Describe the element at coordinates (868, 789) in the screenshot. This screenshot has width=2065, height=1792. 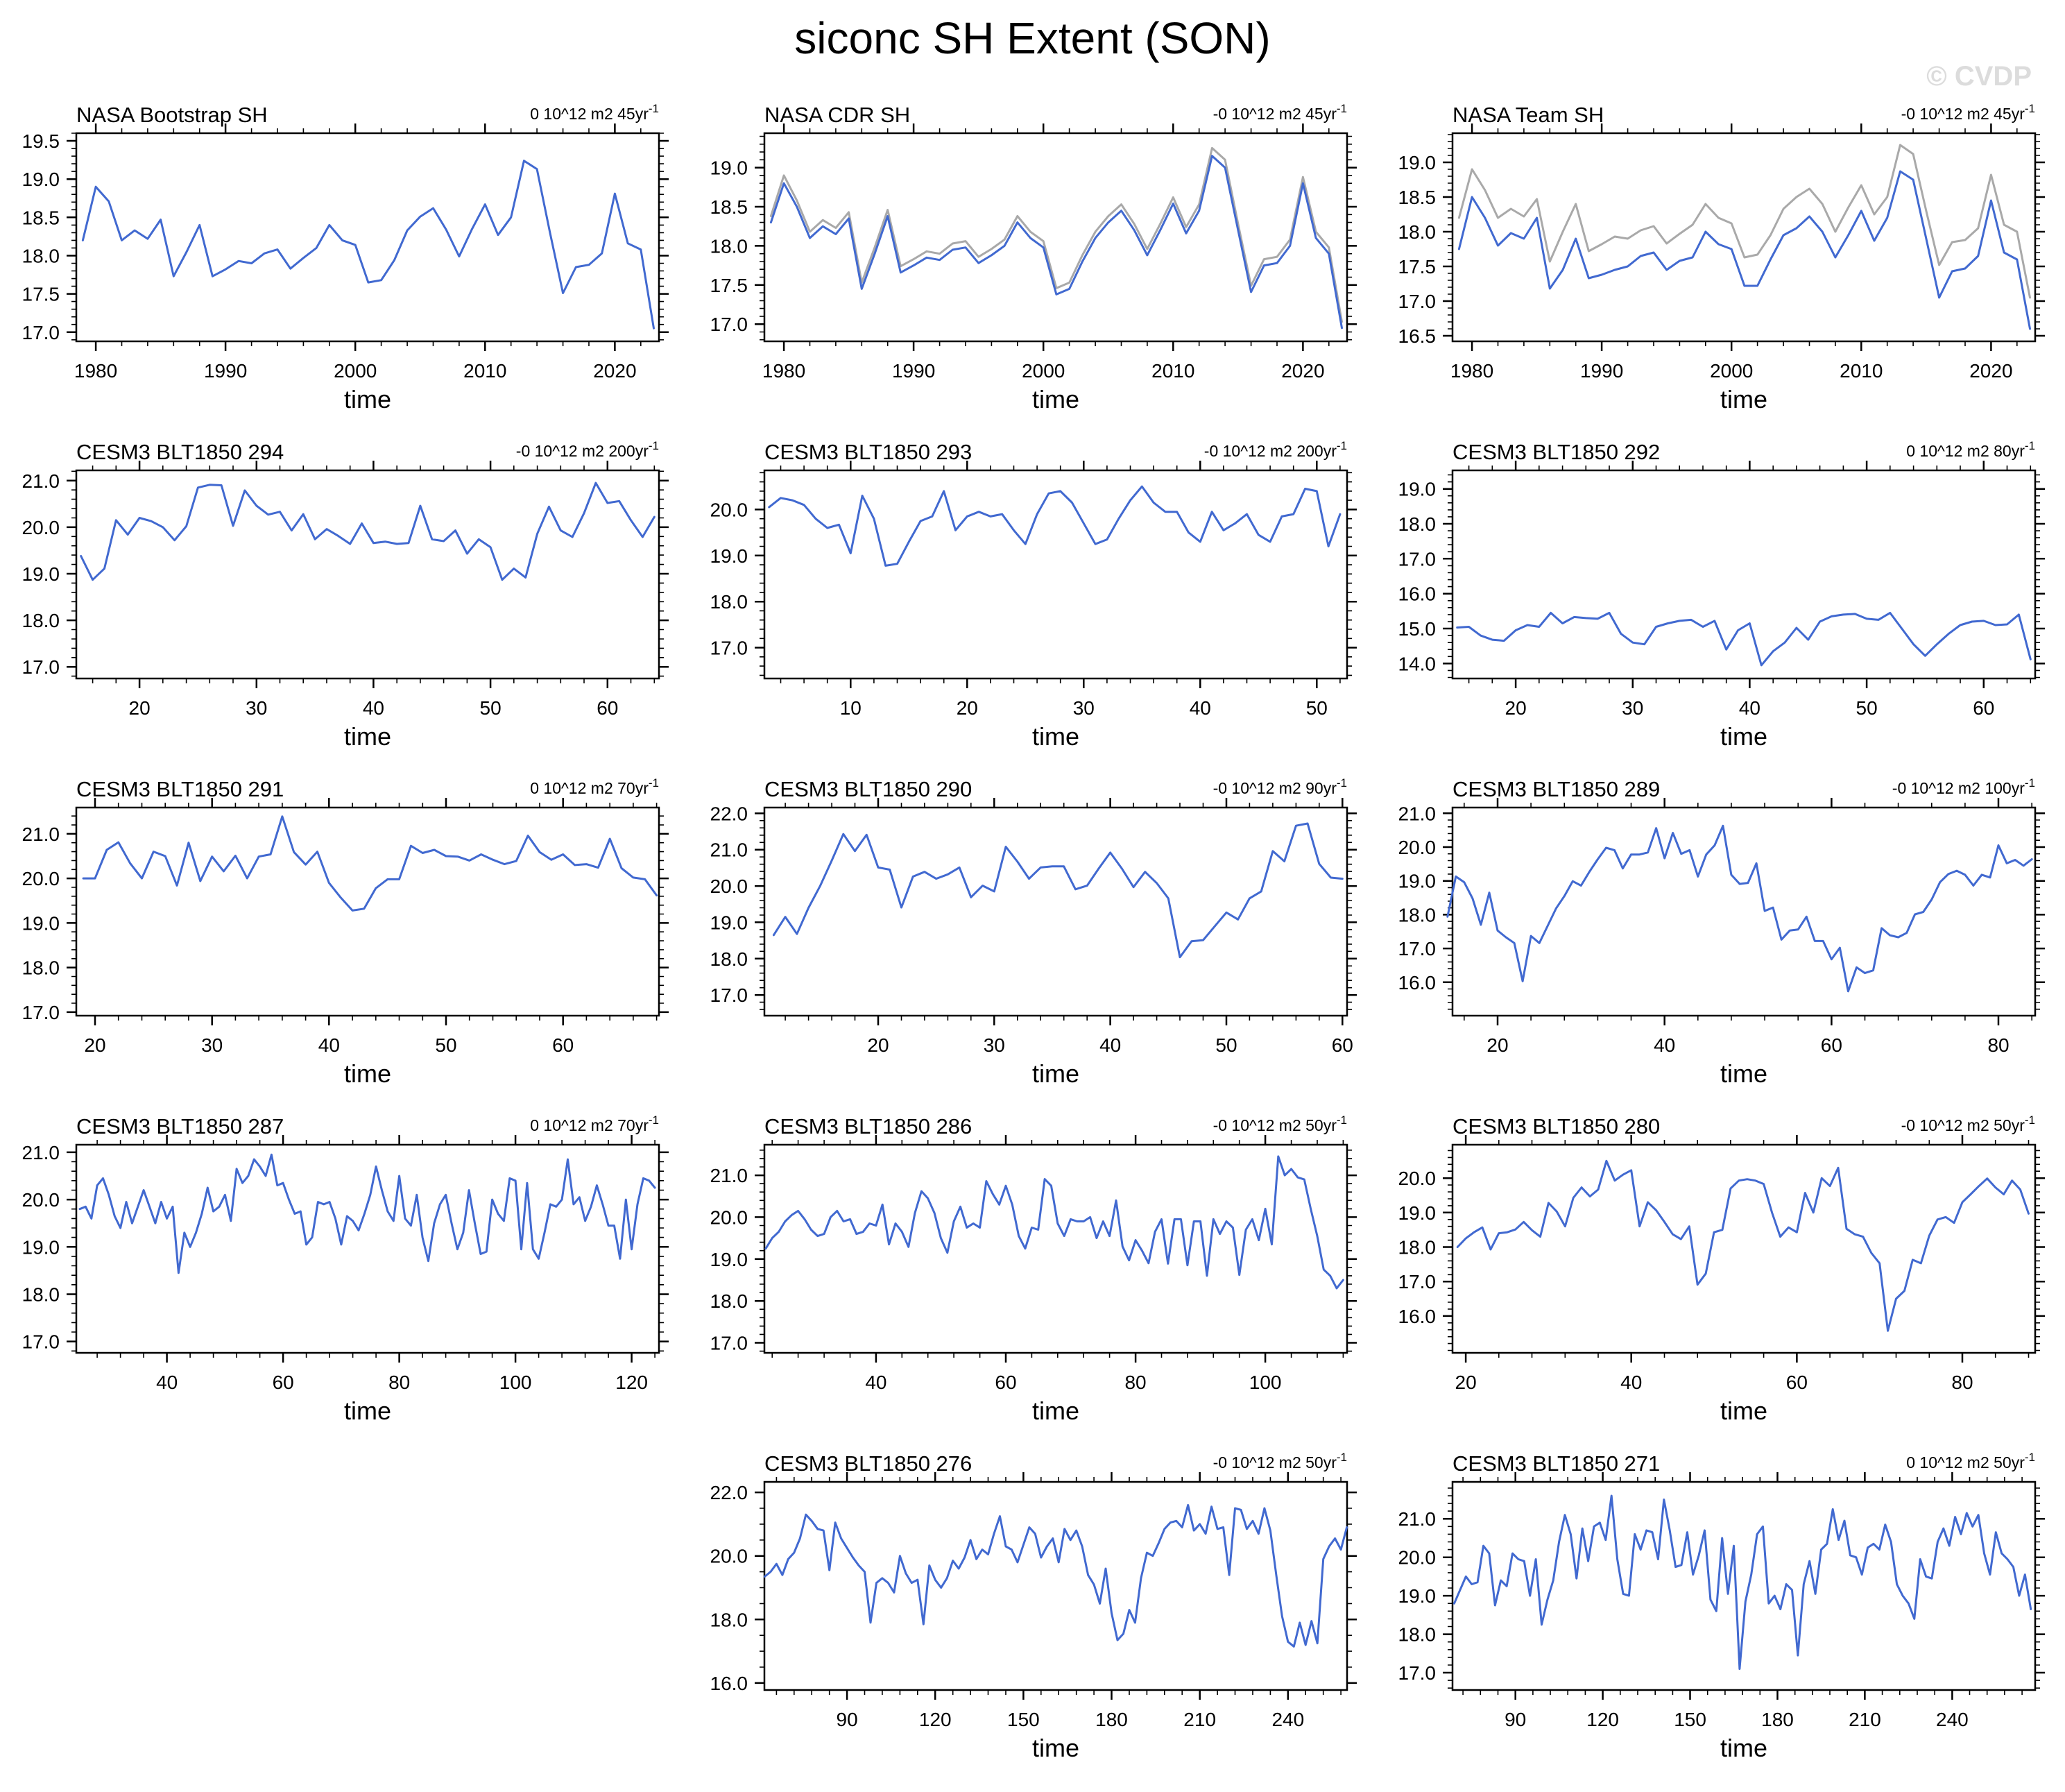
I see `panel-title: CESM3 BLT1850 290` at that location.